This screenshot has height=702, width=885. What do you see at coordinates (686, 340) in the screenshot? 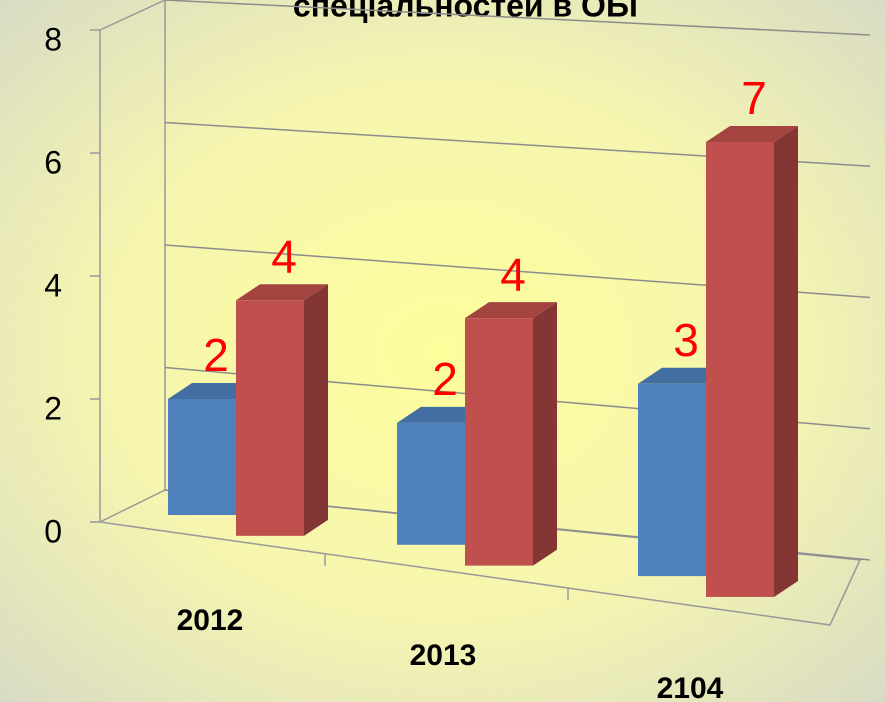
I see `value-label: 3` at bounding box center [686, 340].